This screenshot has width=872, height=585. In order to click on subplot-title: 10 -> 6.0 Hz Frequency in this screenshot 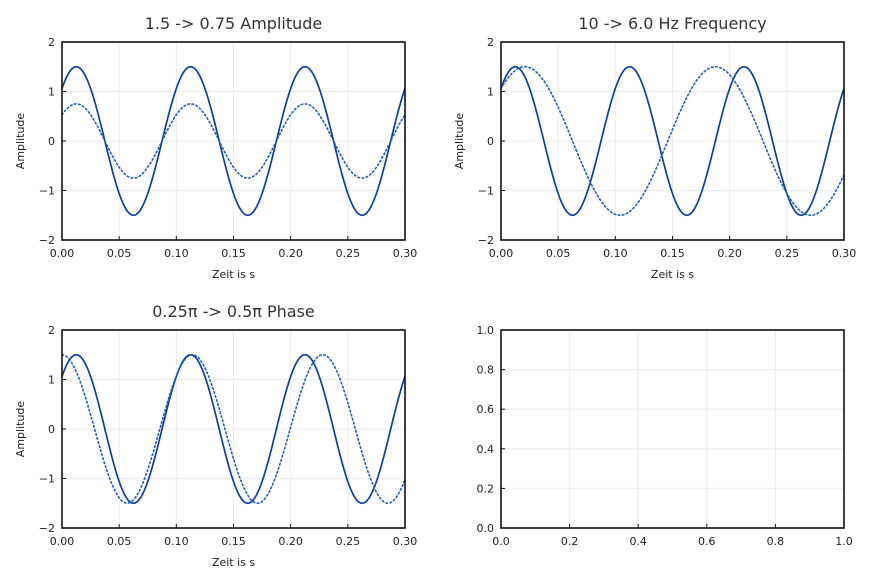, I will do `click(672, 23)`.